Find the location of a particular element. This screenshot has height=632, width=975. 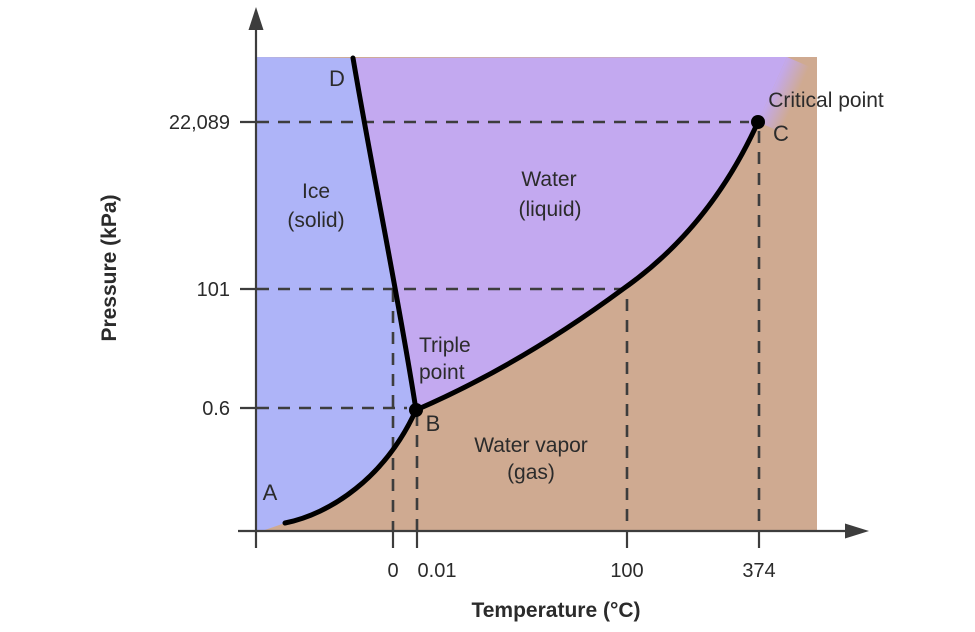

triple-point-dot is located at coordinates (416, 410).